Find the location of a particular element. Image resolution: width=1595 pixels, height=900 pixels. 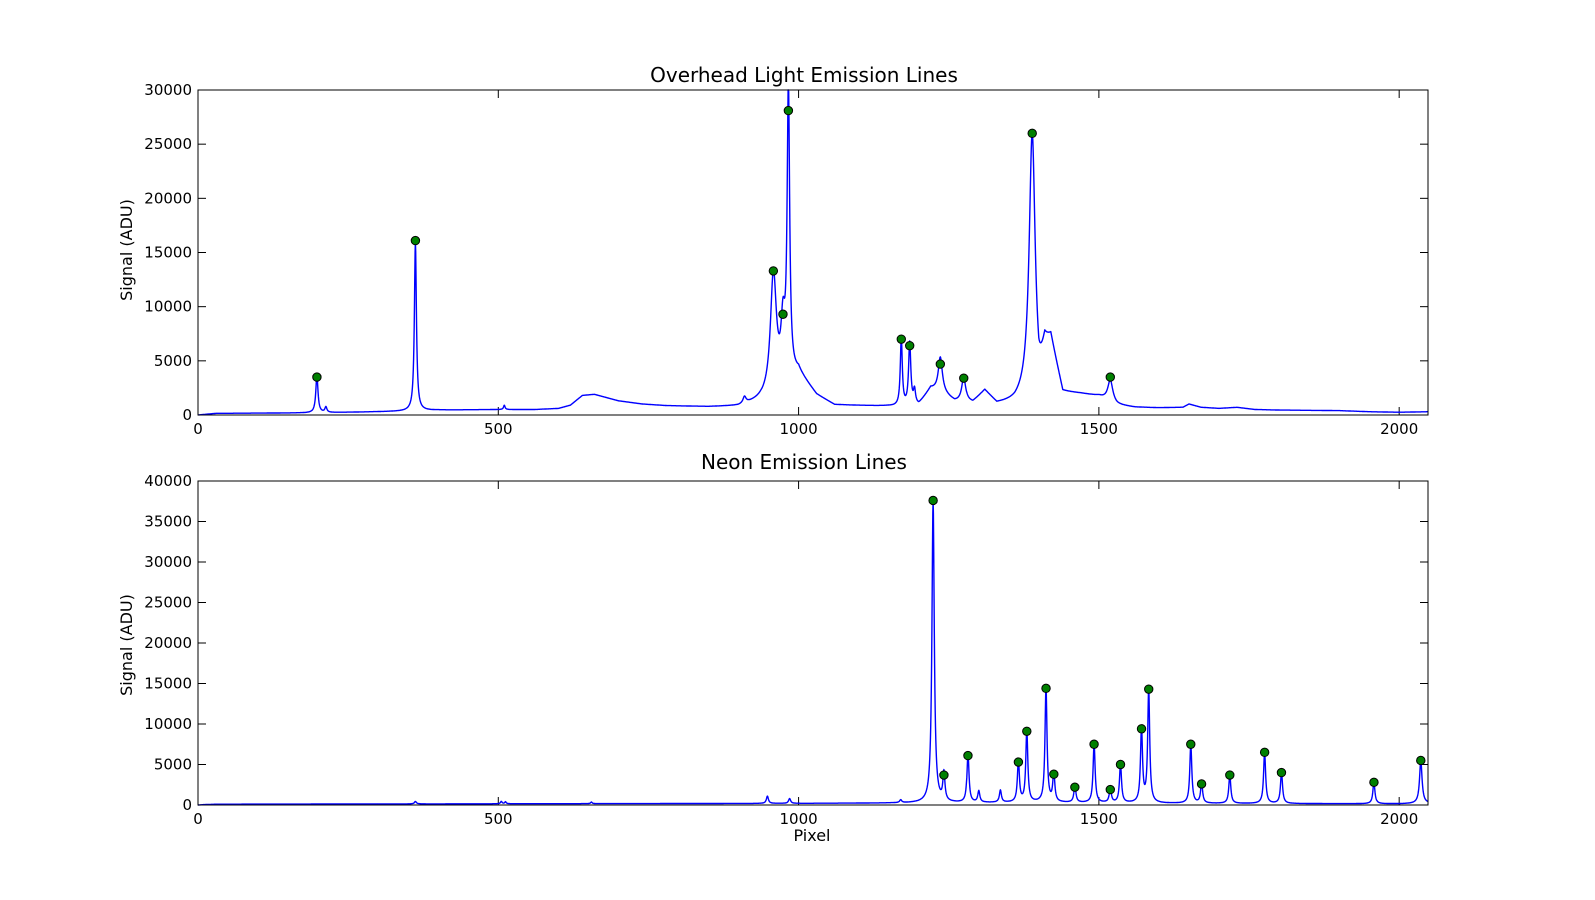

x-axis-label: Pixel is located at coordinates (811, 835).